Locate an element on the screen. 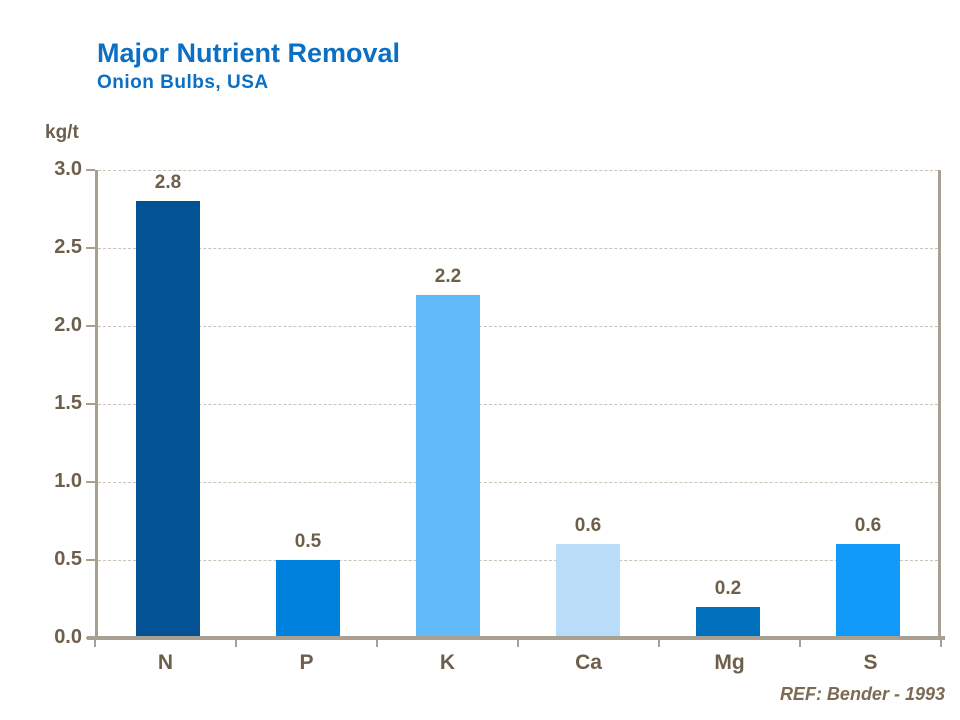 The image size is (960, 720). bar-slot-Mg: 0.2 is located at coordinates (728, 404).